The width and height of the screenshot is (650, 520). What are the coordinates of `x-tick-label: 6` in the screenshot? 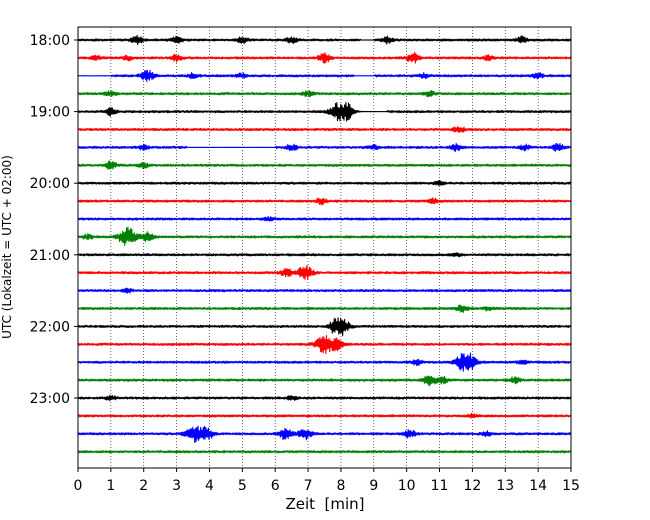 It's located at (275, 486).